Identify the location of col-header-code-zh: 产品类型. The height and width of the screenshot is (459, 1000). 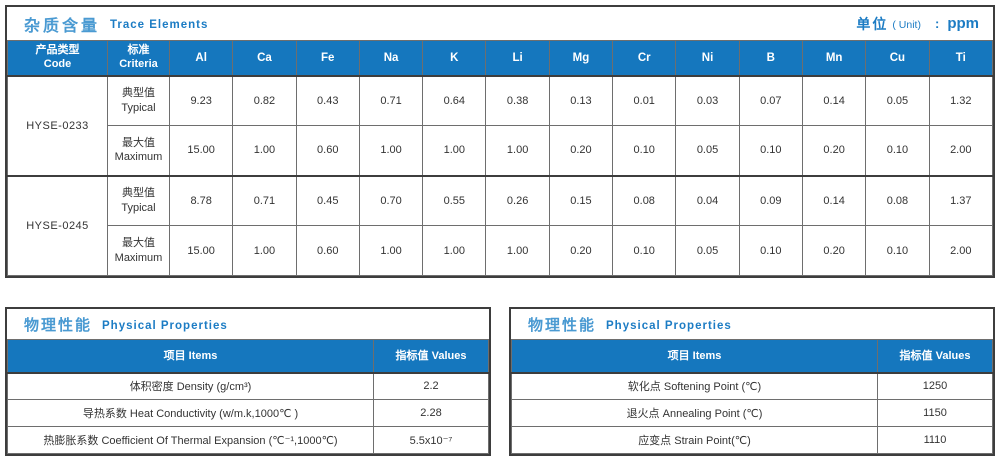
(57, 50).